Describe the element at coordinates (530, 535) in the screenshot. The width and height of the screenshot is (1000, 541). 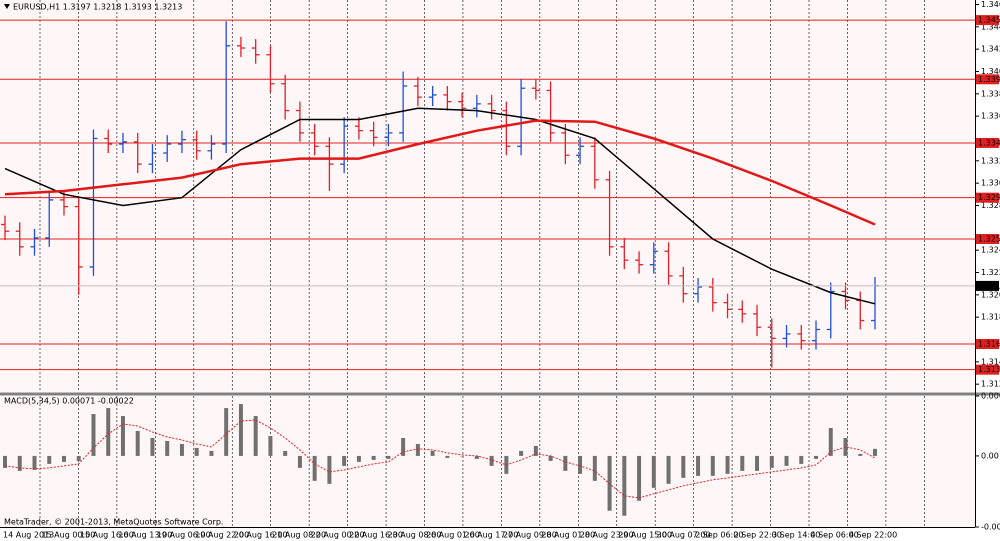
I see `x-tick-label: 27 Aug 09:00` at that location.